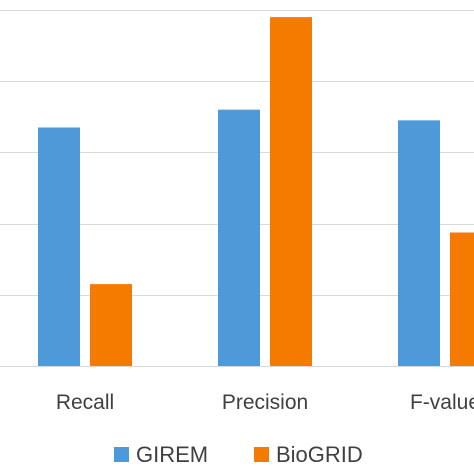 Image resolution: width=474 pixels, height=474 pixels. I want to click on bar-girem-recall, so click(59, 246).